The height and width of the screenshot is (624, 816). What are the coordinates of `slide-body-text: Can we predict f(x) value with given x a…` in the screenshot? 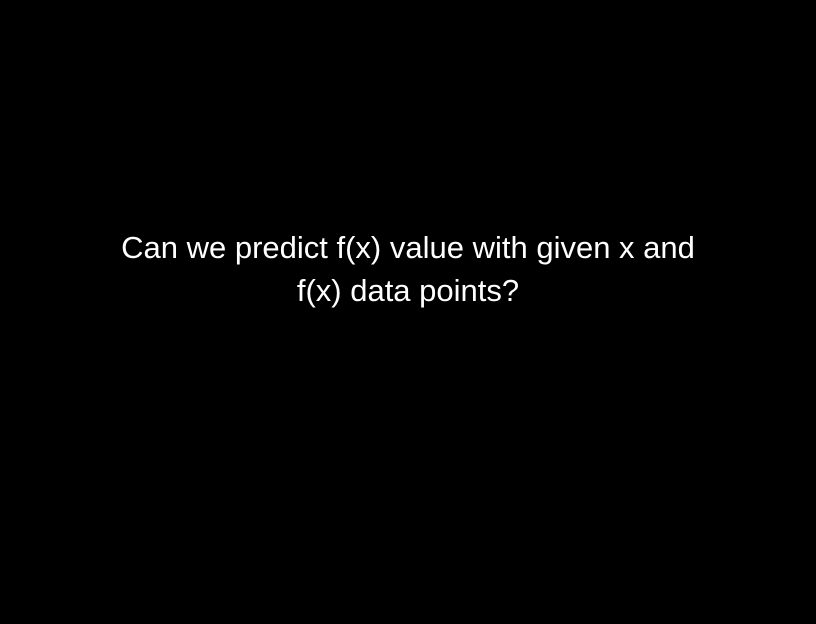 It's located at (408, 269).